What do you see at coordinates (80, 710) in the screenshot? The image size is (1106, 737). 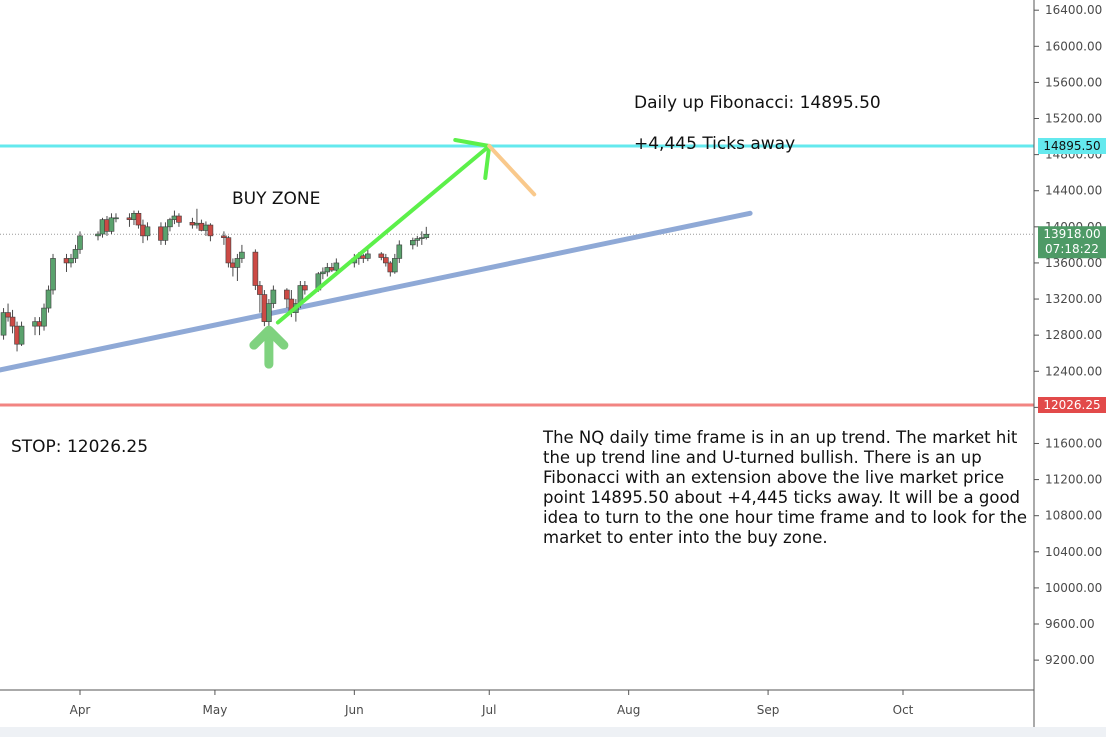 I see `x-tick-label: Apr` at bounding box center [80, 710].